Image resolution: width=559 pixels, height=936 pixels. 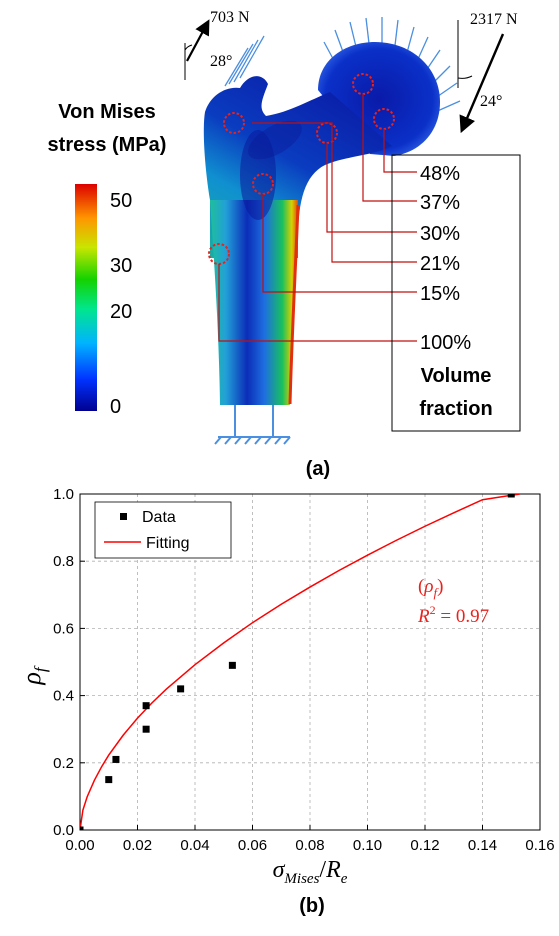 I want to click on x-tick-label: 0.00, so click(x=79, y=845).